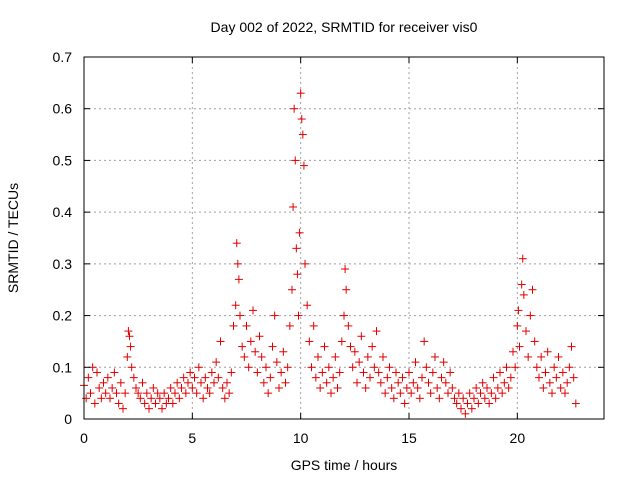 The height and width of the screenshot is (480, 640). I want to click on x-tick-label: 10, so click(301, 438).